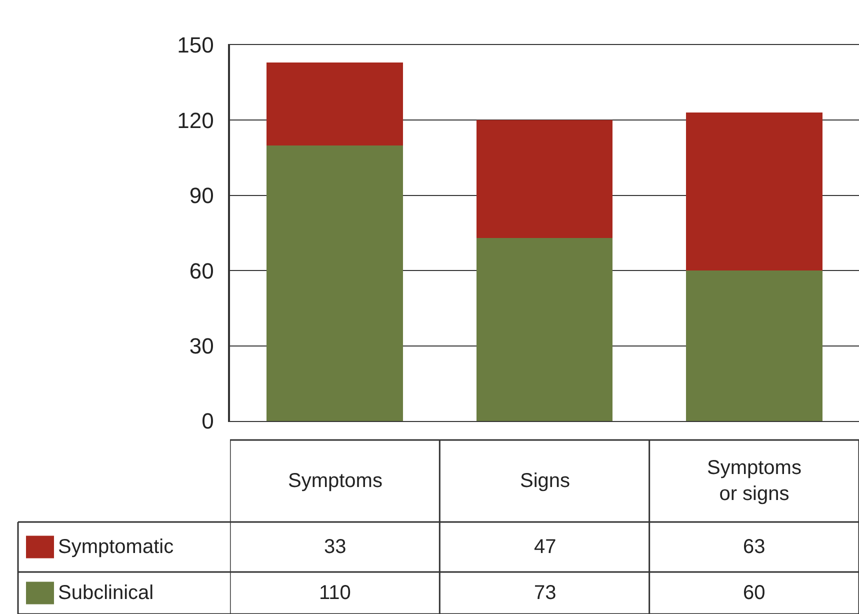  I want to click on y-tick-label: 150, so click(195, 45).